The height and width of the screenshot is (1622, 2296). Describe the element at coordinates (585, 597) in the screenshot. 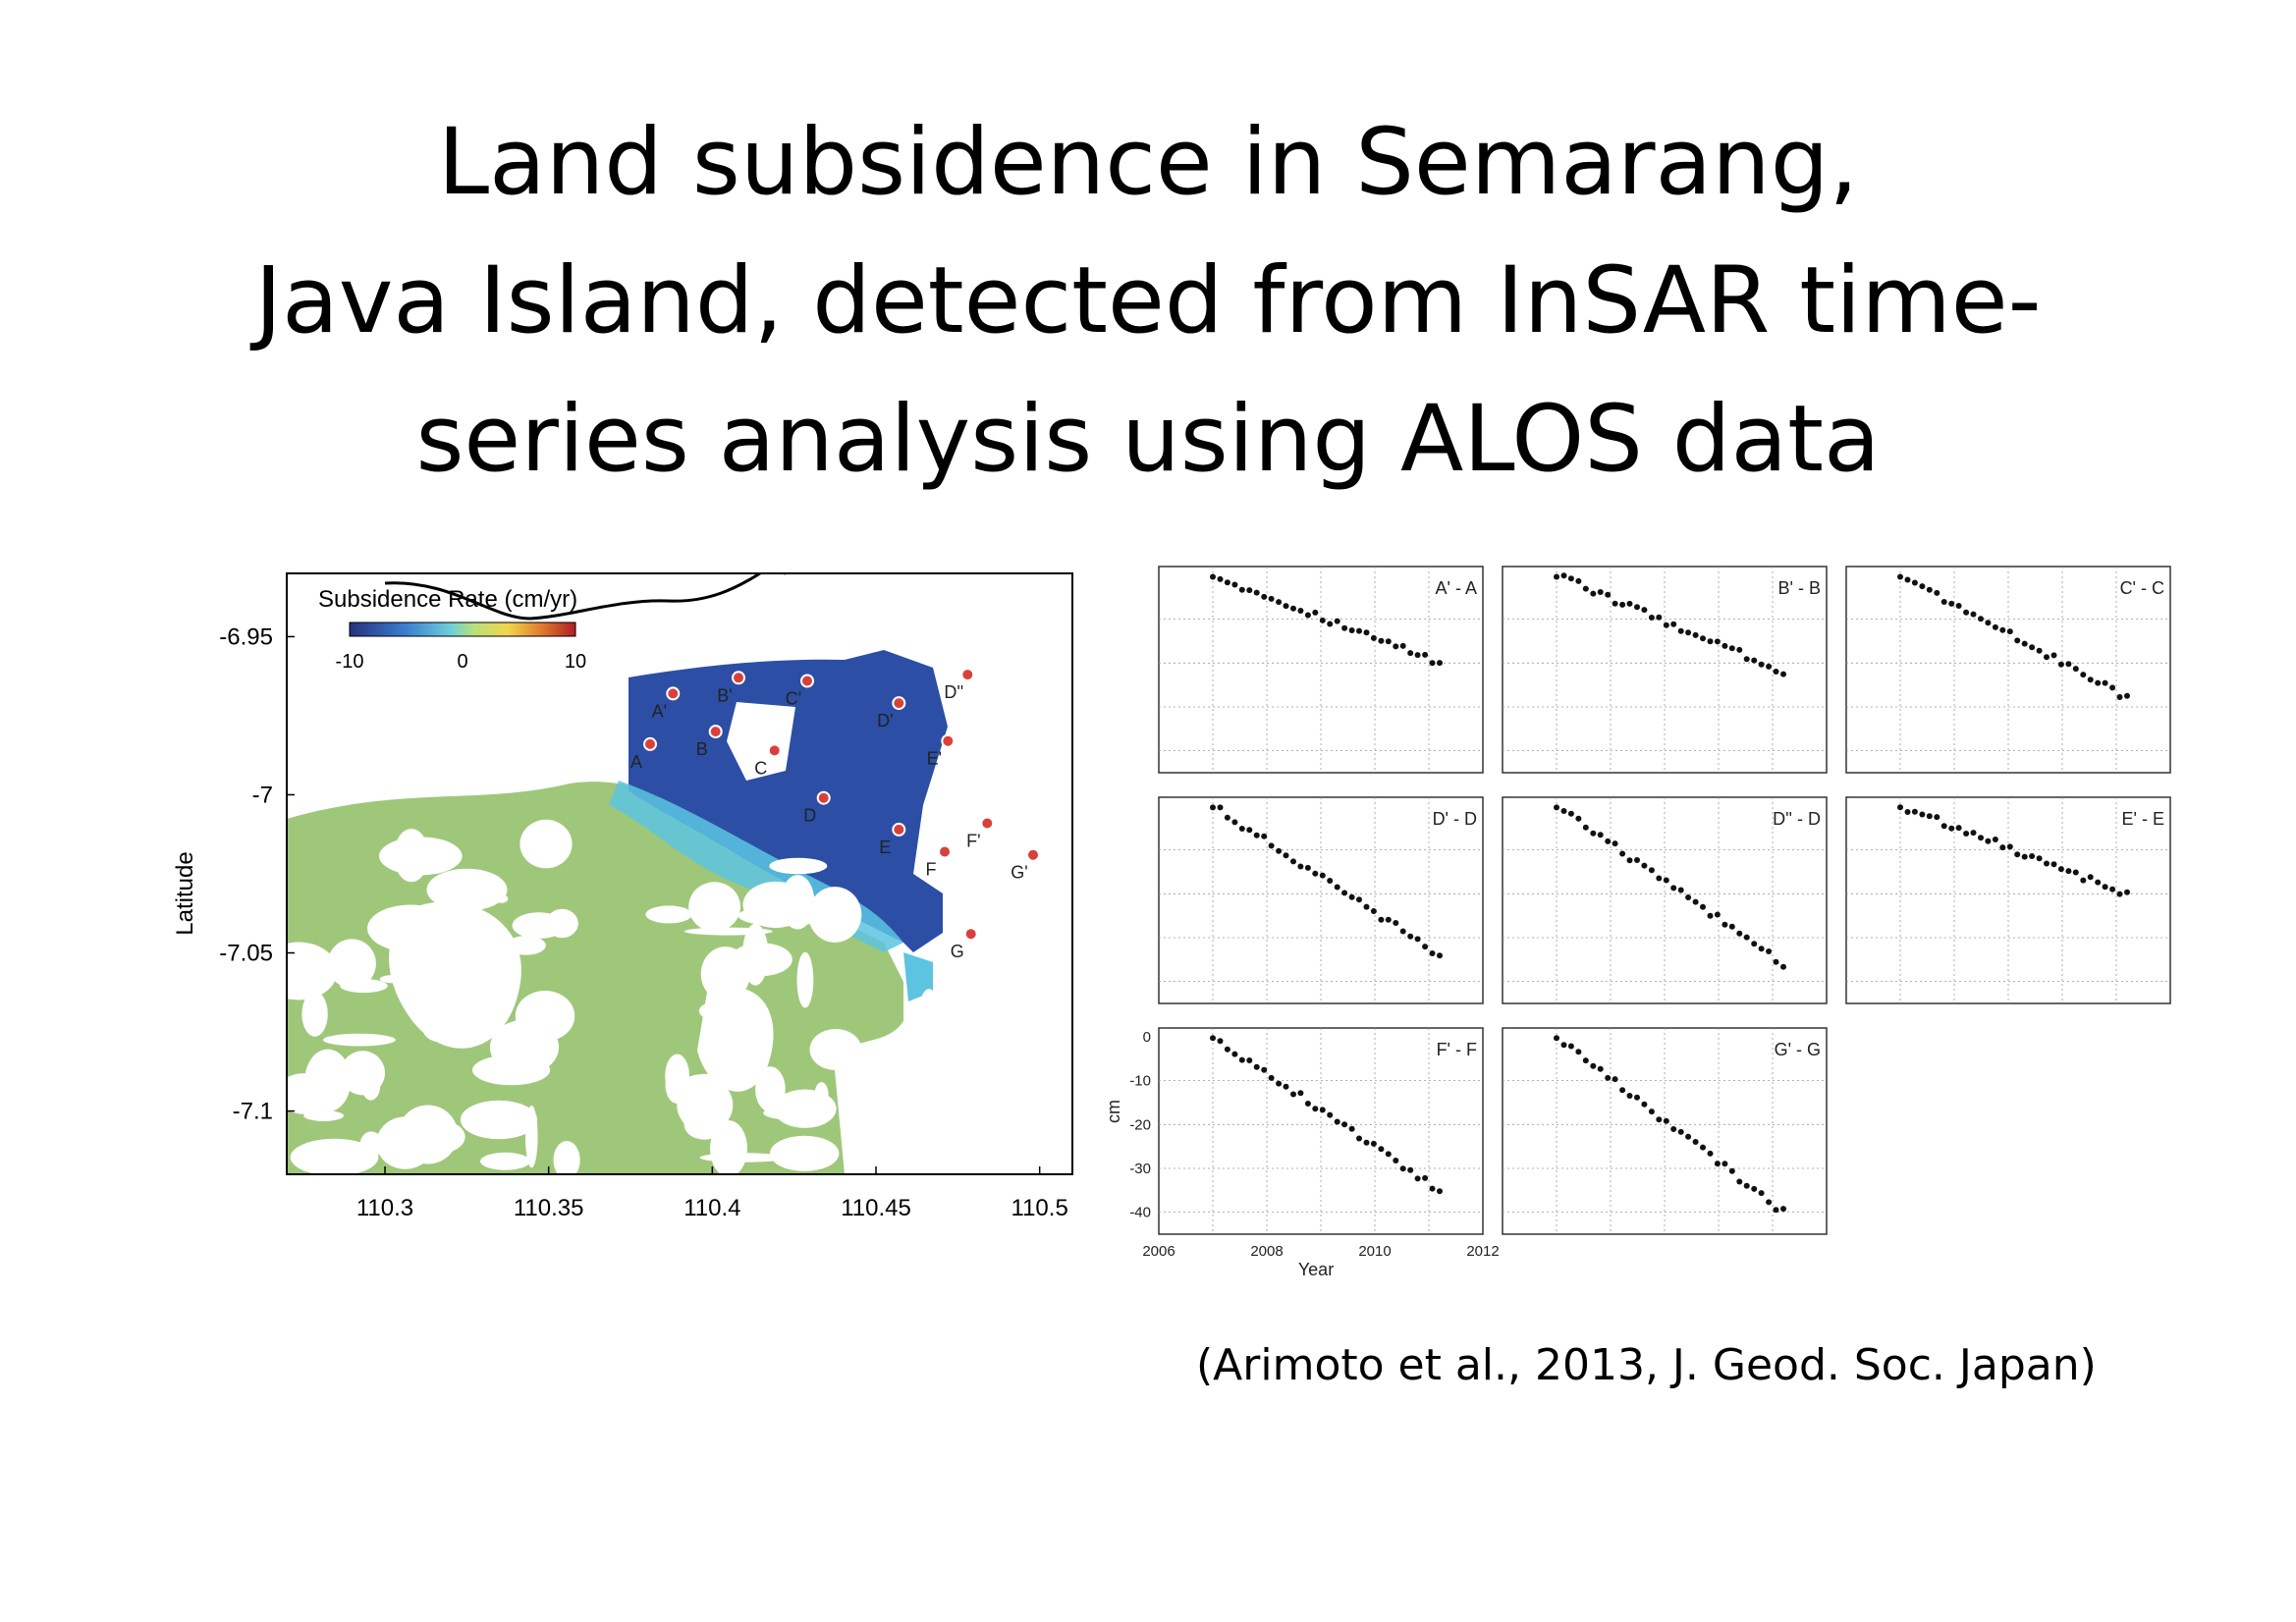

I see `coastline` at that location.